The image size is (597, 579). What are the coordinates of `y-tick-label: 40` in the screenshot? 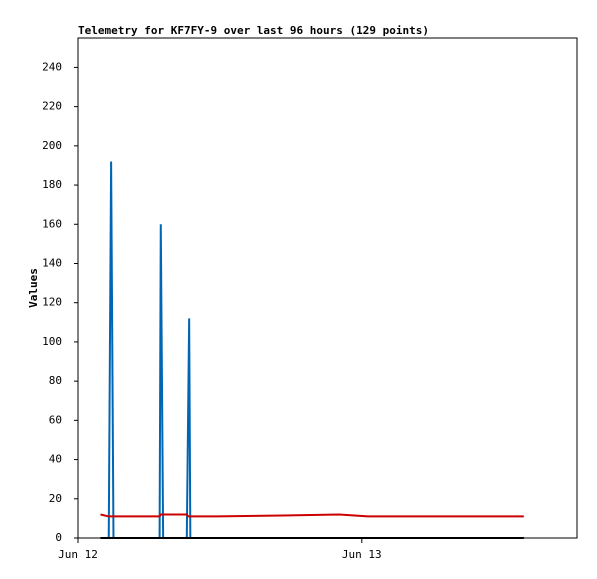 It's located at (55, 459).